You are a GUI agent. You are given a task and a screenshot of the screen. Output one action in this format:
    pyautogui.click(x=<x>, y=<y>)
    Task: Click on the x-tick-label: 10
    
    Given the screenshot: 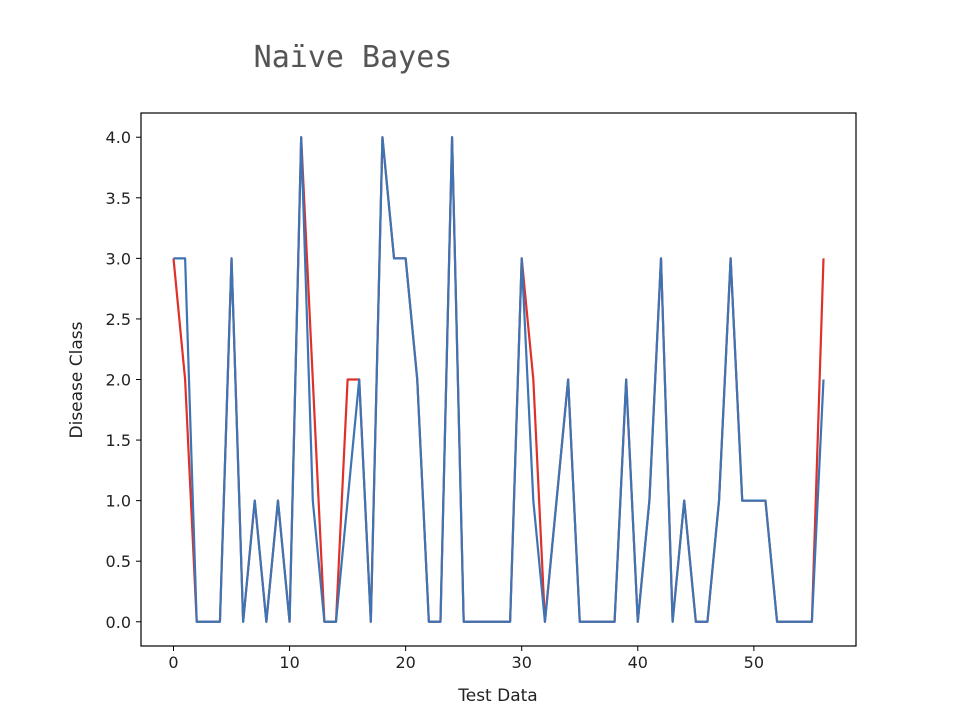 What is the action you would take?
    pyautogui.click(x=289, y=662)
    